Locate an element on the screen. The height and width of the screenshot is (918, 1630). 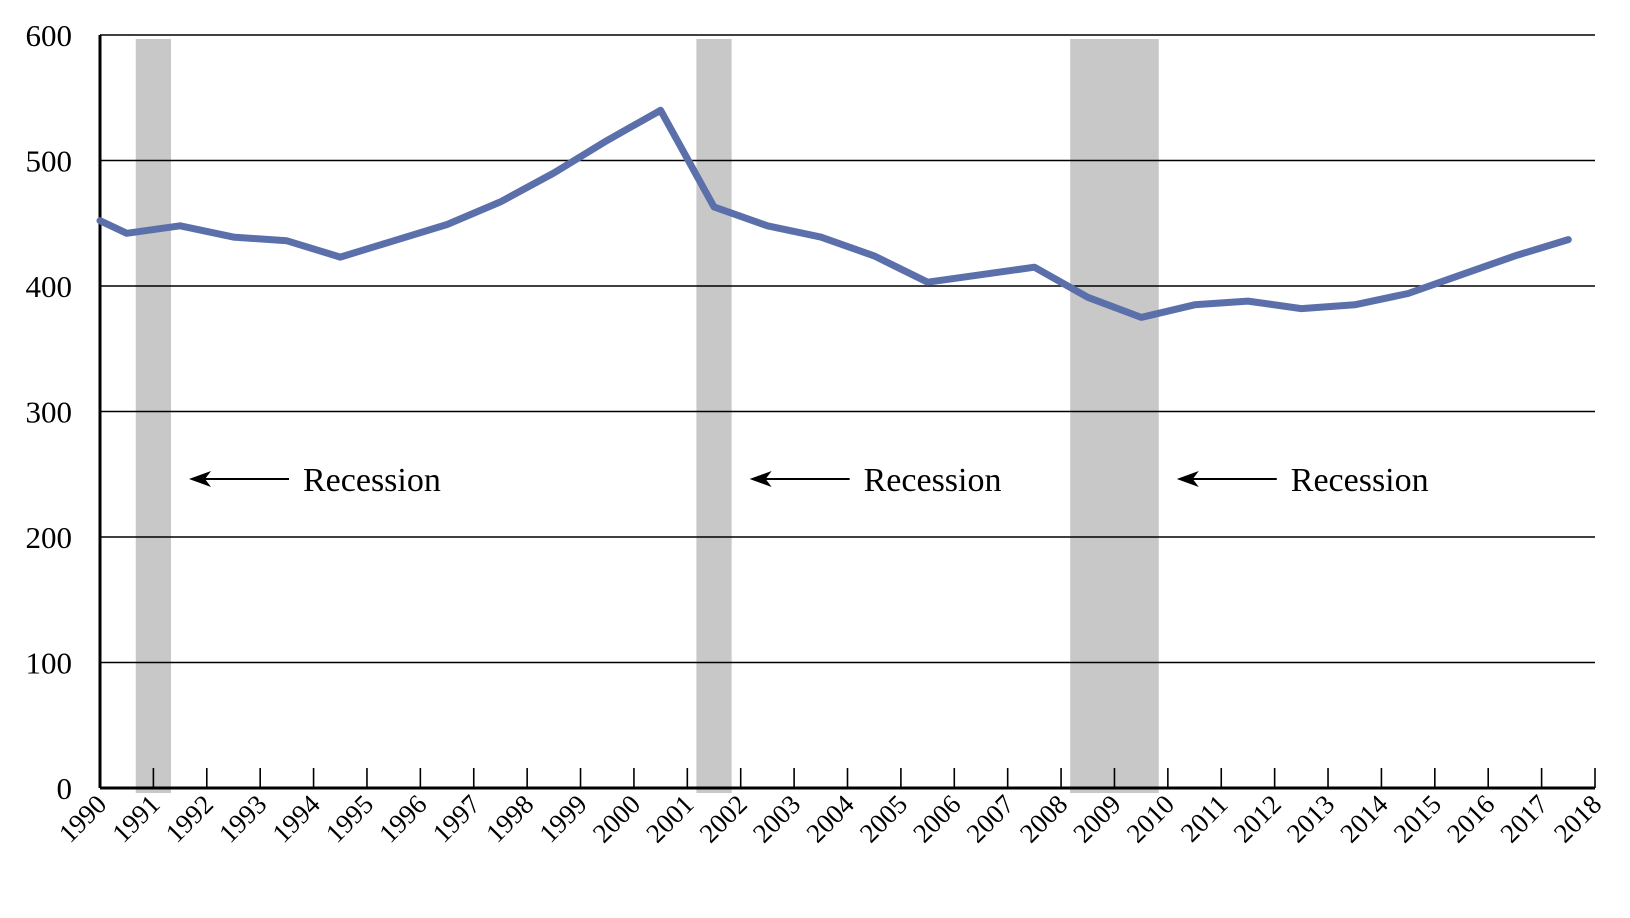
x-tick-label: 2014 is located at coordinates (1364, 819).